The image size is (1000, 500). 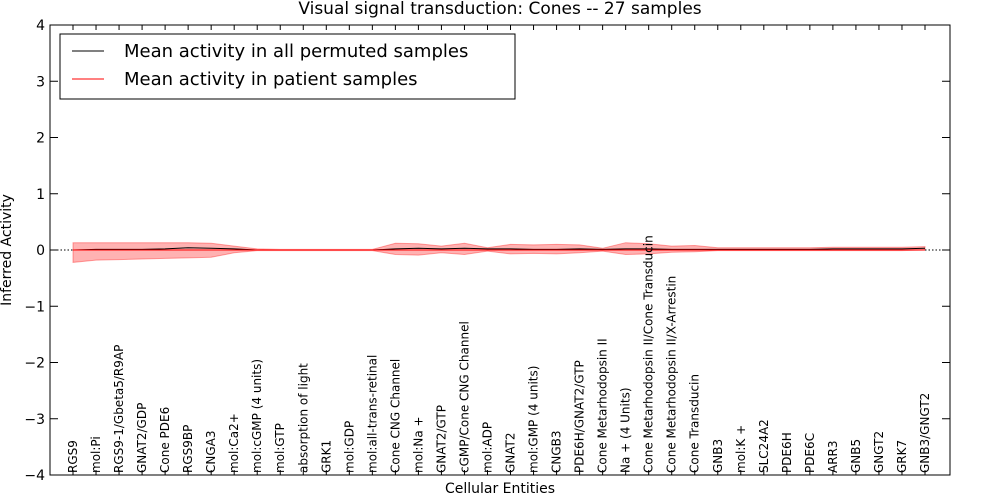 I want to click on x-tick-label: mol:ADP, so click(x=488, y=447).